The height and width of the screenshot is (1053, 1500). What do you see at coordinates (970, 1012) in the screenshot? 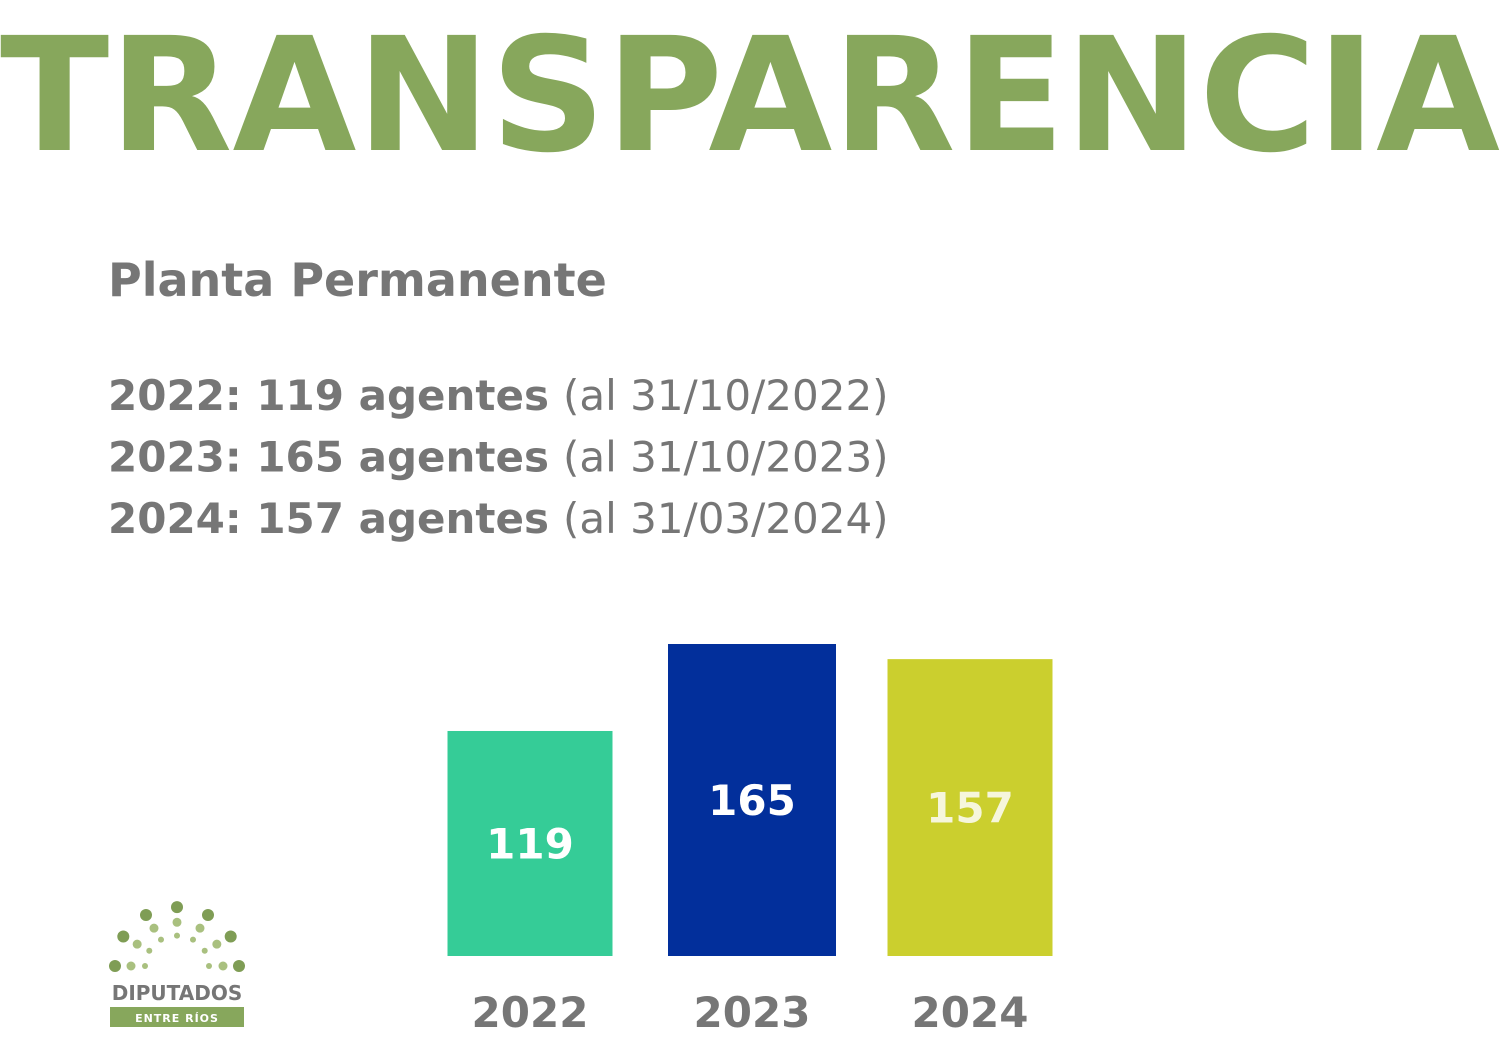
I see `x-tick-label: 2024` at bounding box center [970, 1012].